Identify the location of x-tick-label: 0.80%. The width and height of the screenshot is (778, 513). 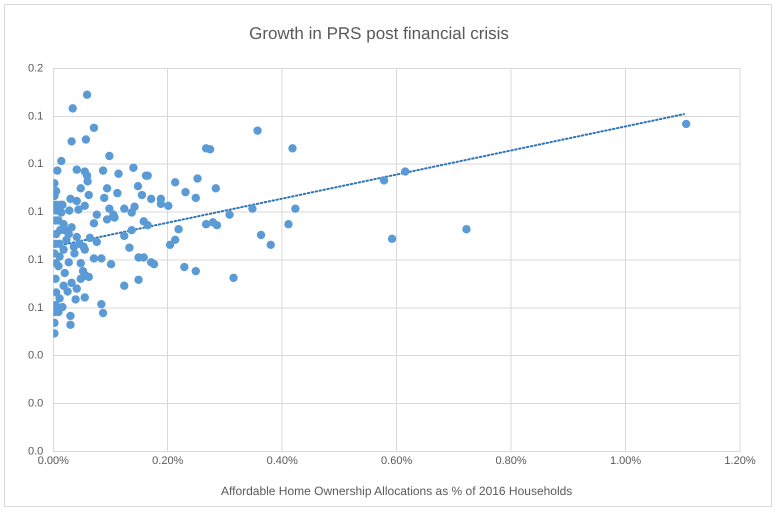
(511, 461).